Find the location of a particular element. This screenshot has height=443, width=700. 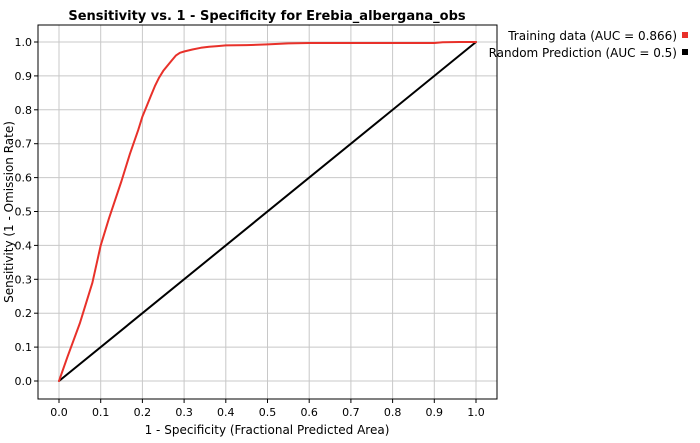

legend-swatch-training is located at coordinates (685, 35).